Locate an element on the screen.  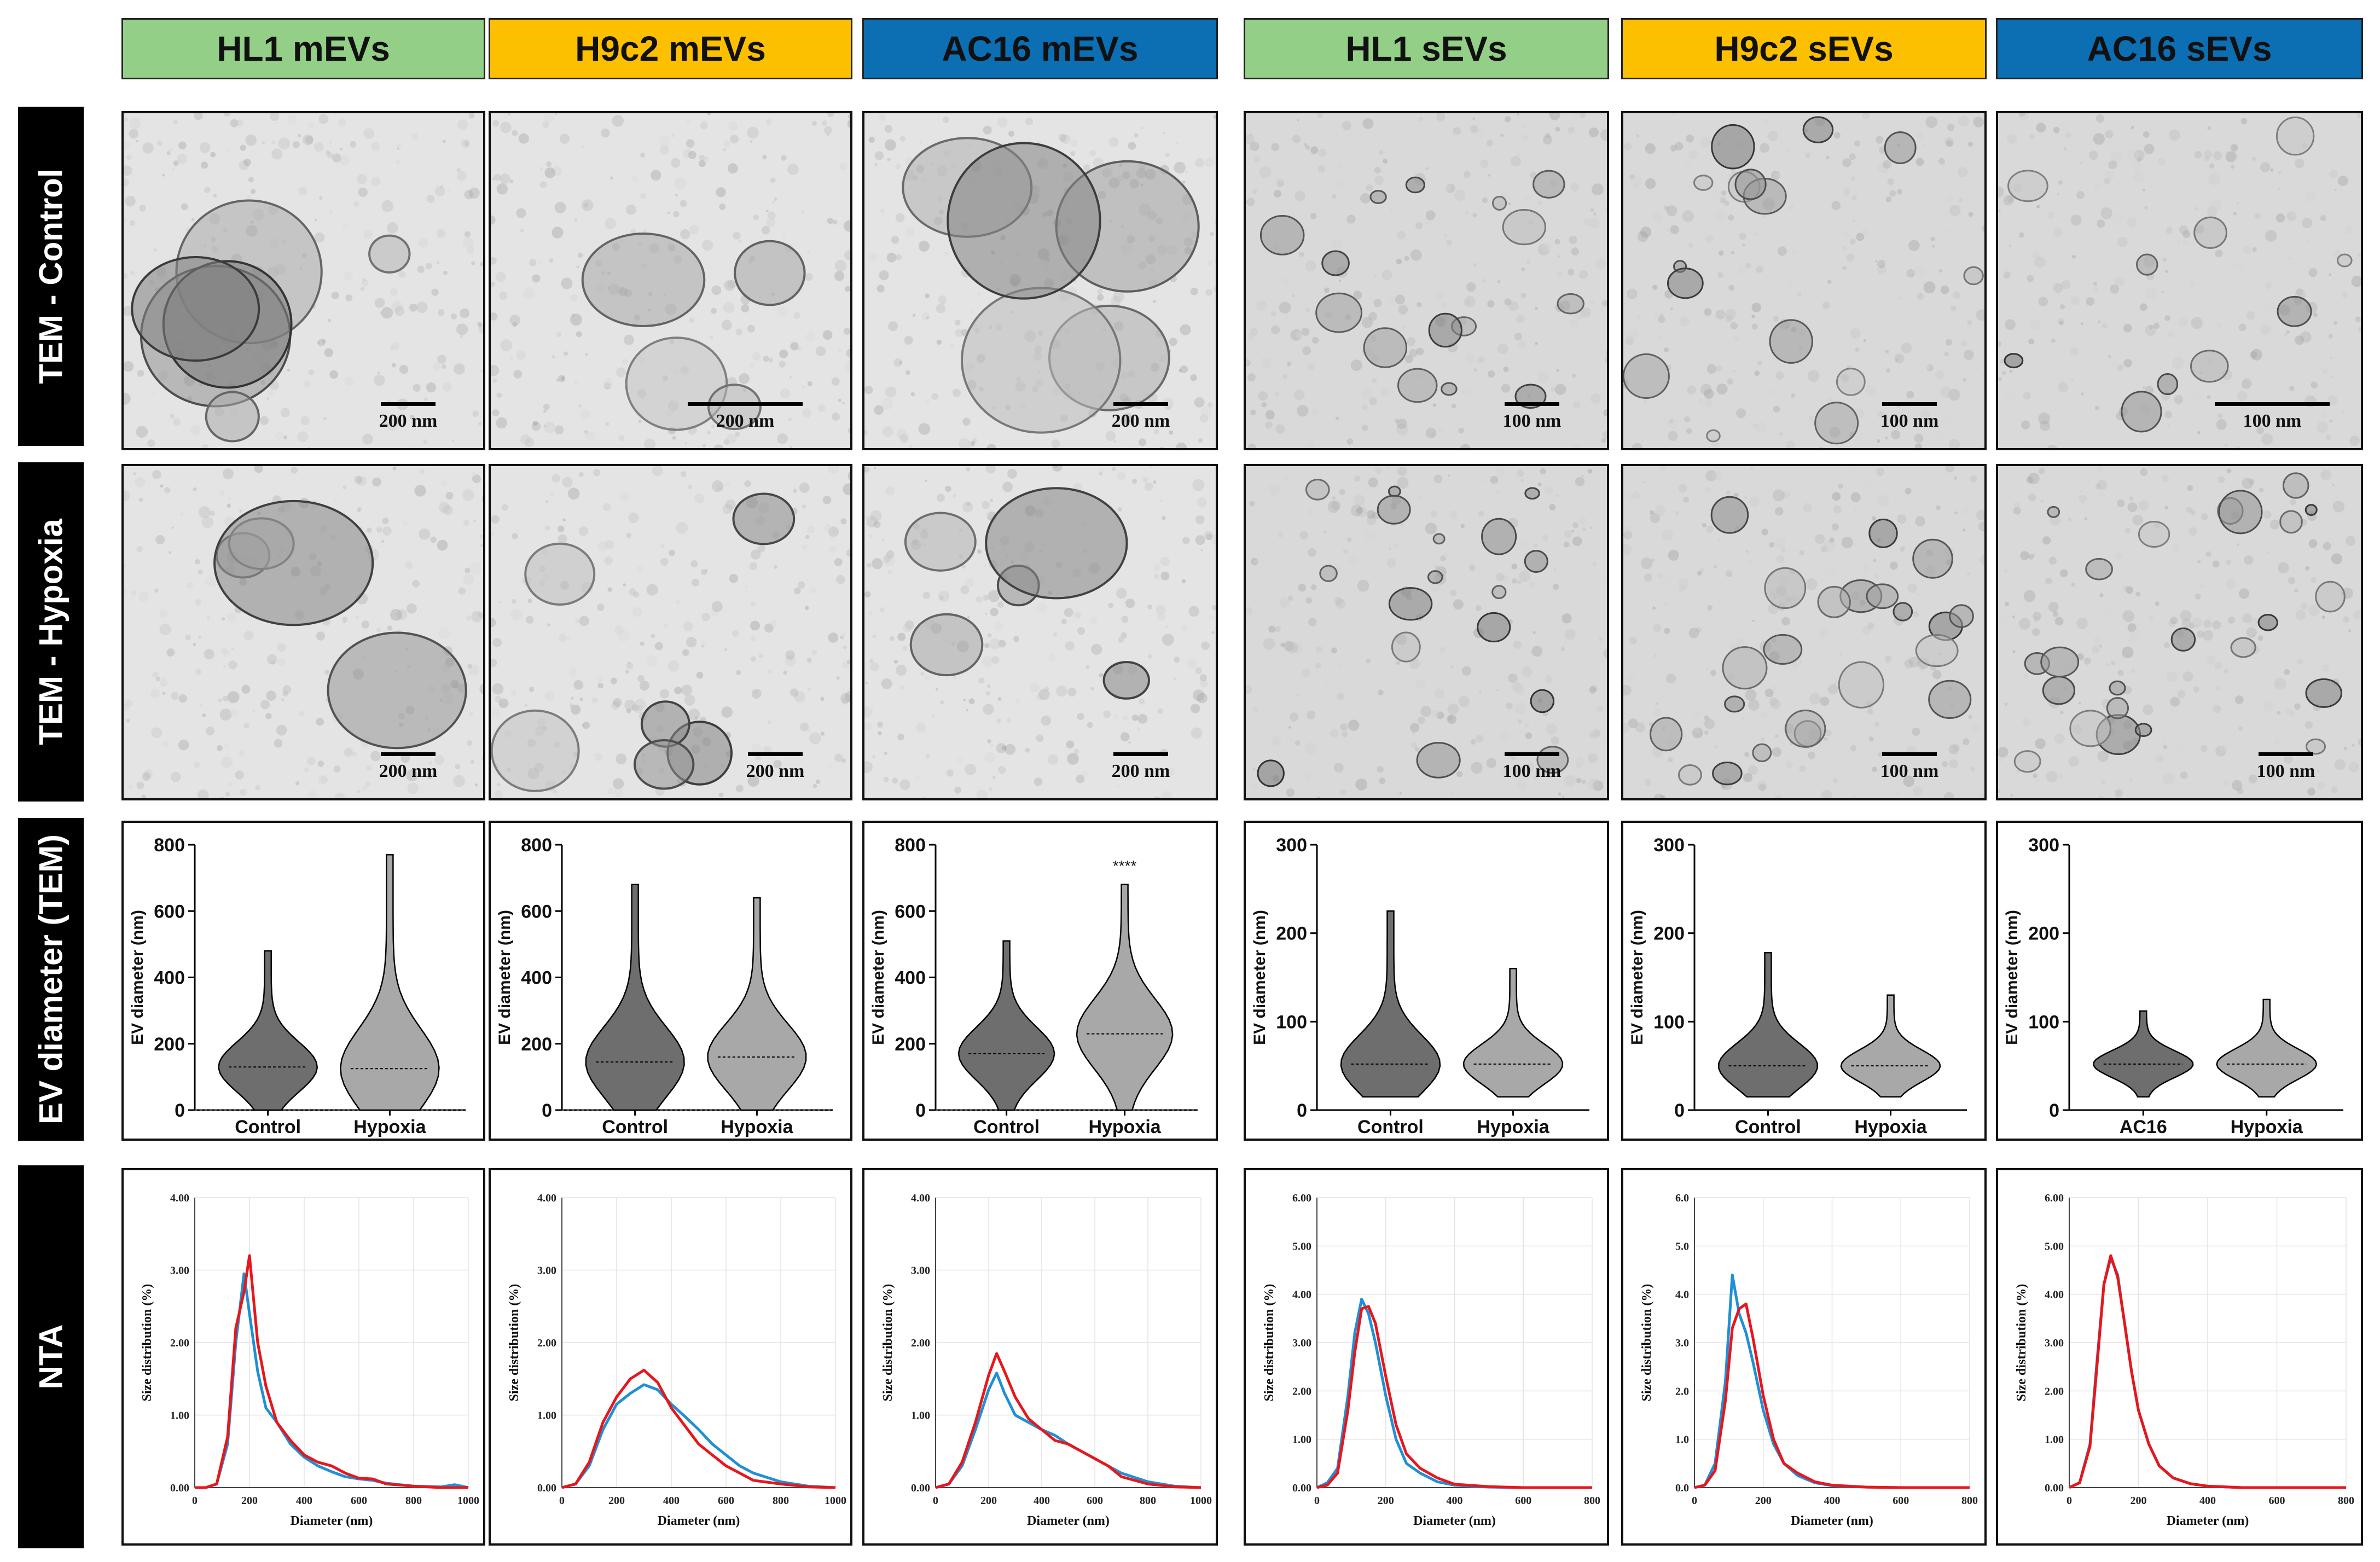
column-header: H9c2 sEVs is located at coordinates (1804, 49).